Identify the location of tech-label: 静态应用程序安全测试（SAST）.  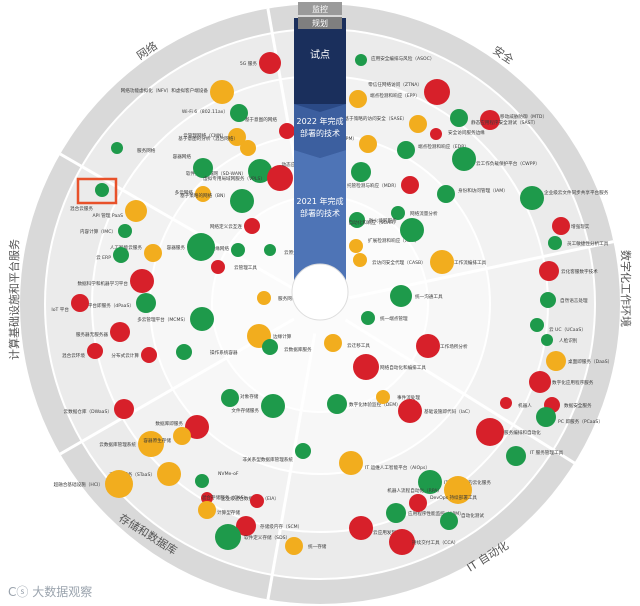
(504, 122).